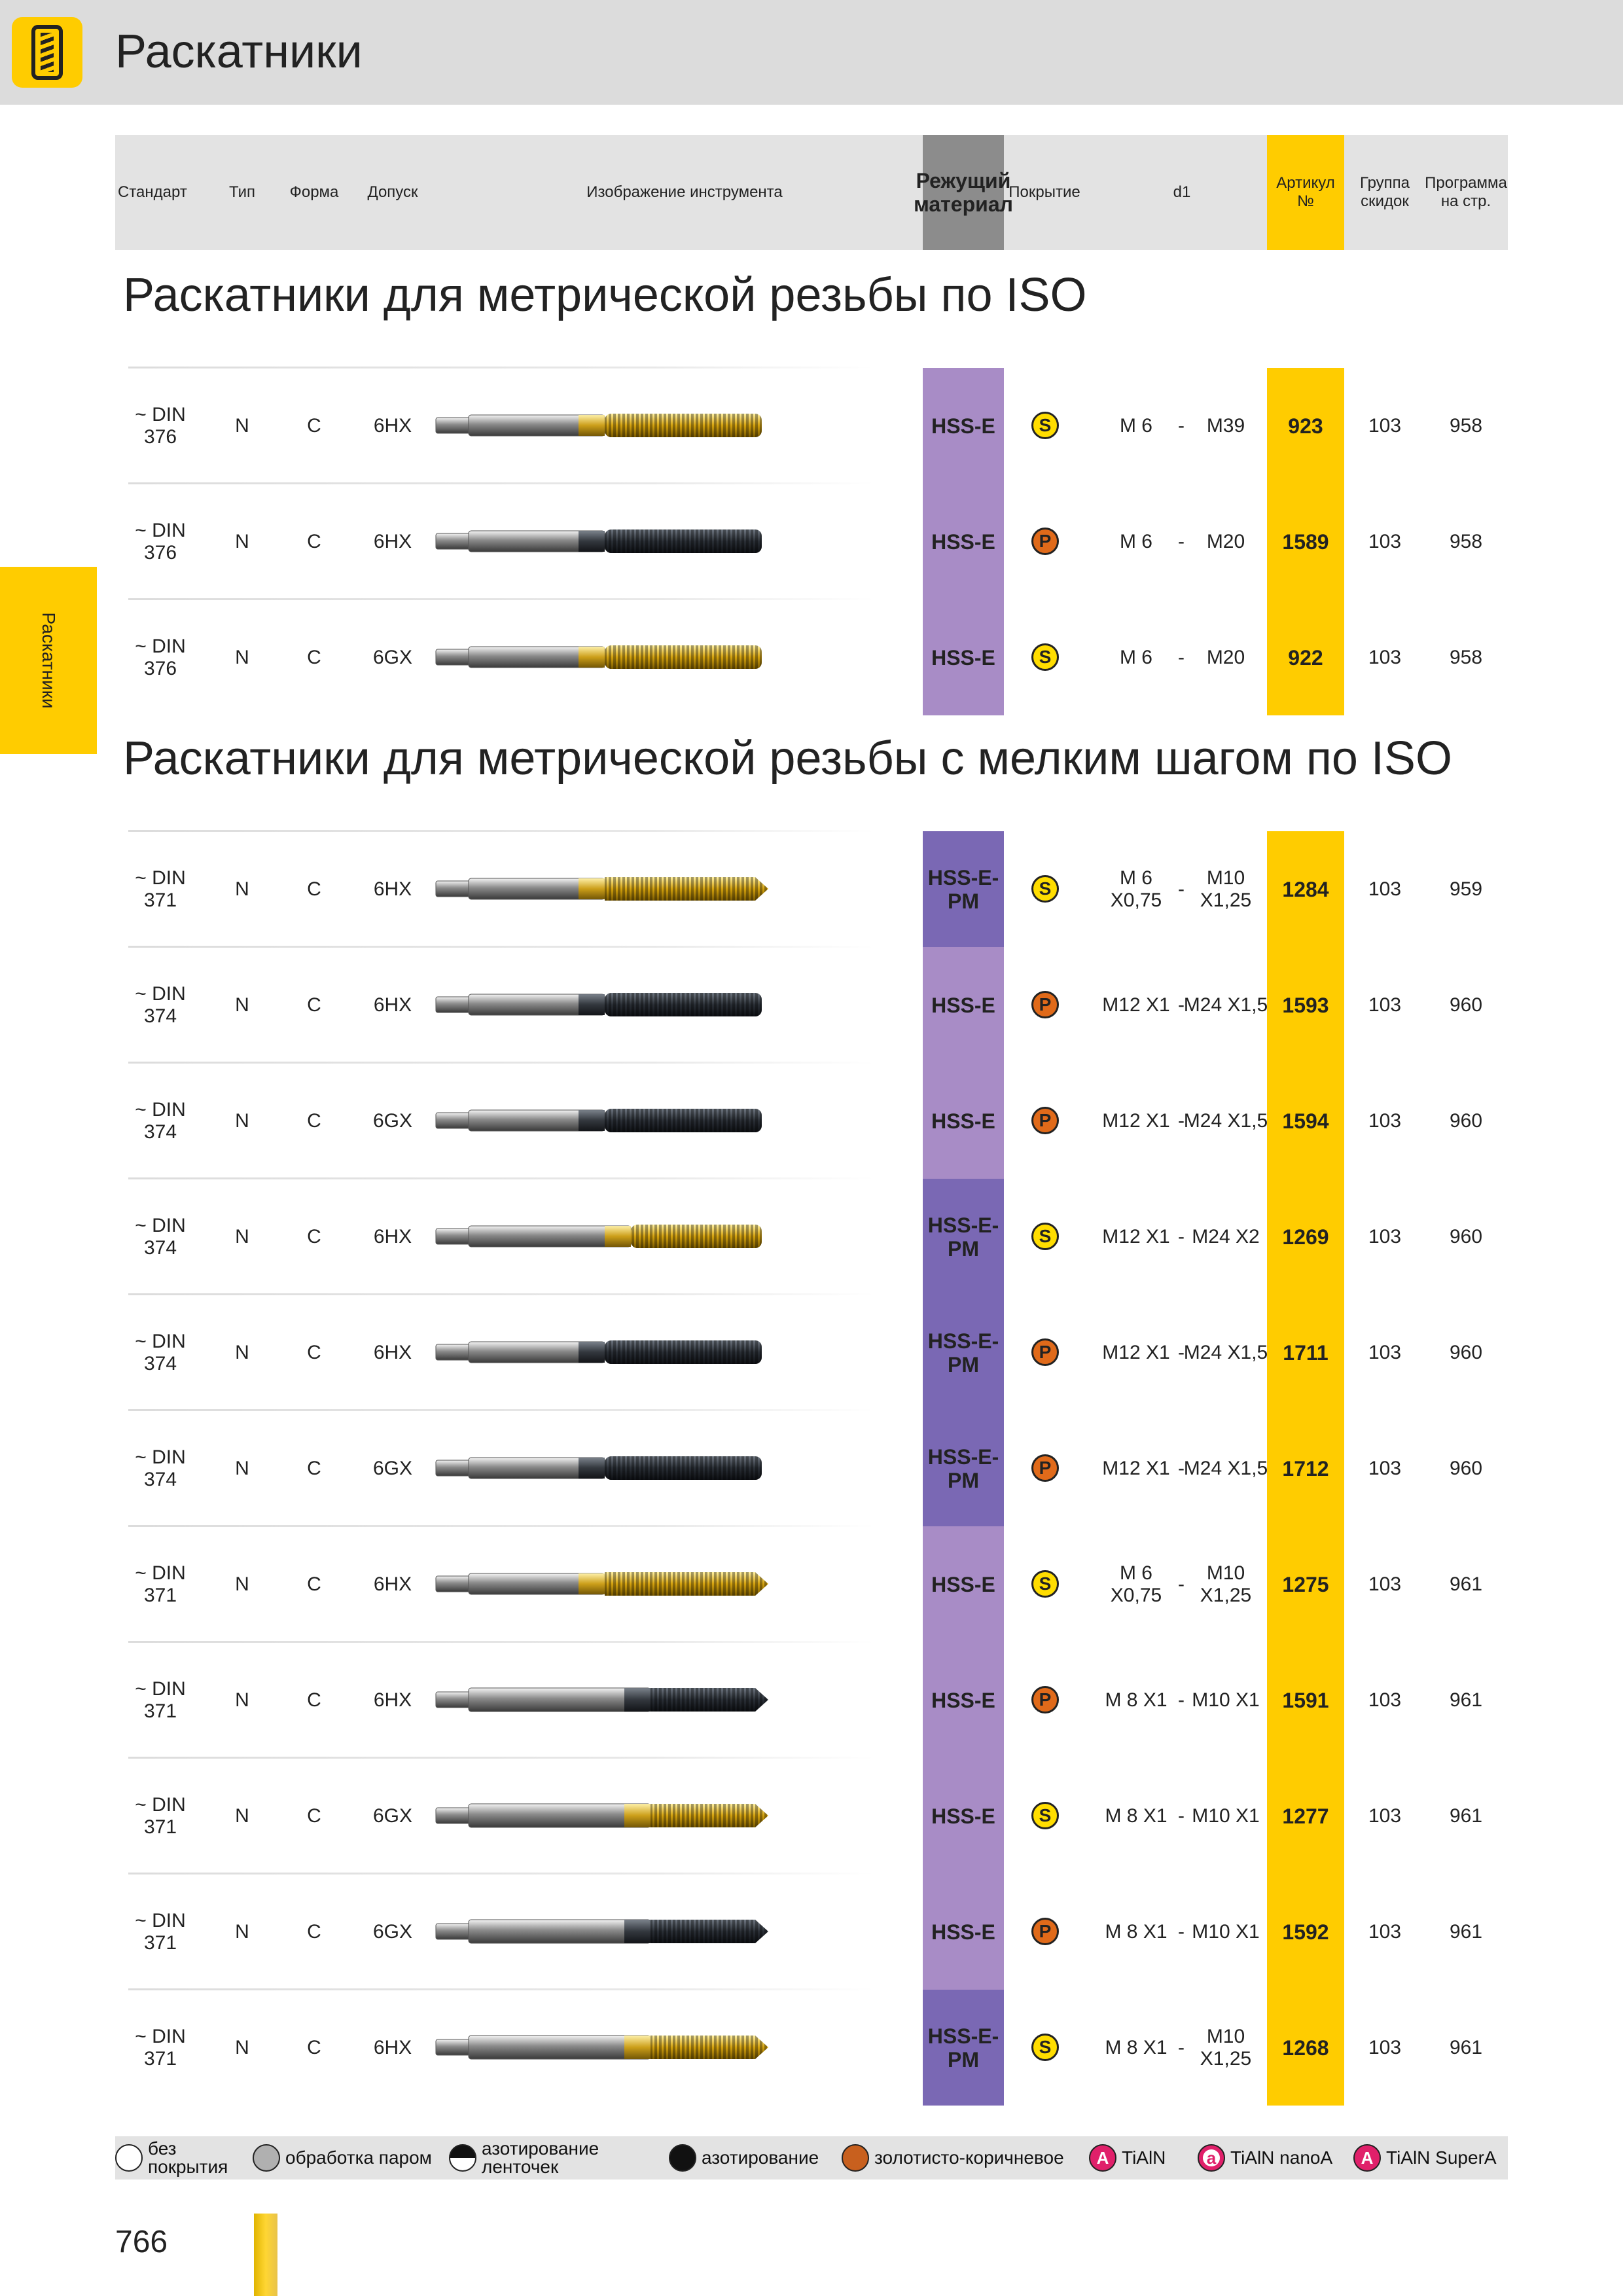 The width and height of the screenshot is (1623, 2296). What do you see at coordinates (1305, 1700) in the screenshot?
I see `article-number: 1591` at bounding box center [1305, 1700].